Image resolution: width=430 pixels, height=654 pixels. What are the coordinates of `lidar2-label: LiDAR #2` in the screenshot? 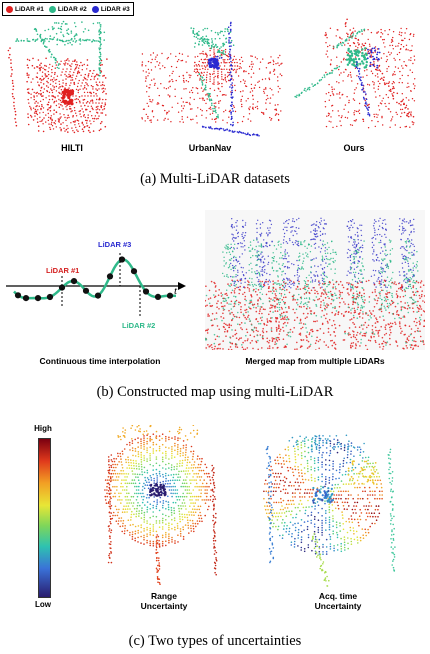 It's located at (139, 325).